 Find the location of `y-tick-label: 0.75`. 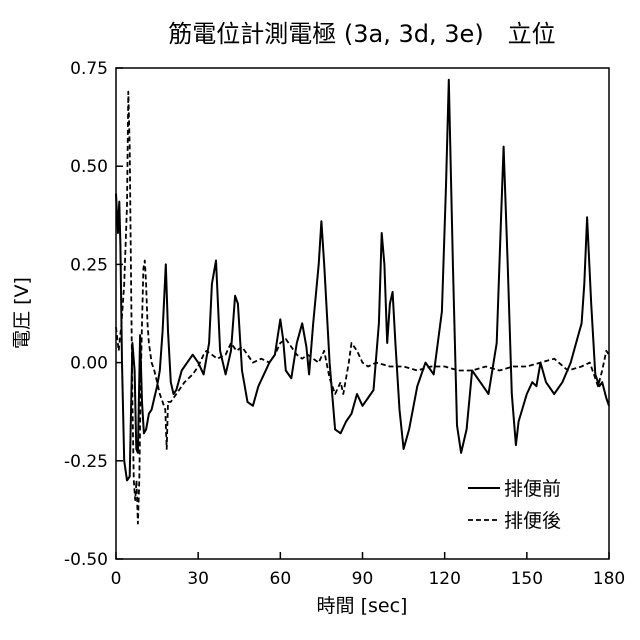

y-tick-label: 0.75 is located at coordinates (89, 69).